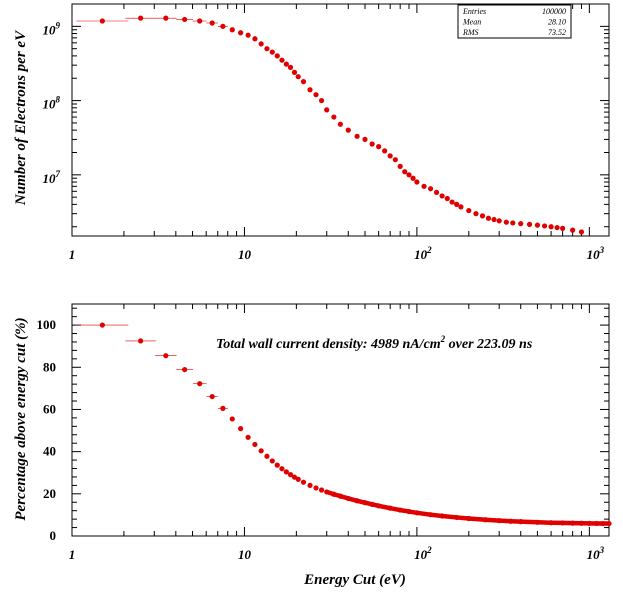 The image size is (623, 593). I want to click on y-tick-label: 40, so click(49, 451).